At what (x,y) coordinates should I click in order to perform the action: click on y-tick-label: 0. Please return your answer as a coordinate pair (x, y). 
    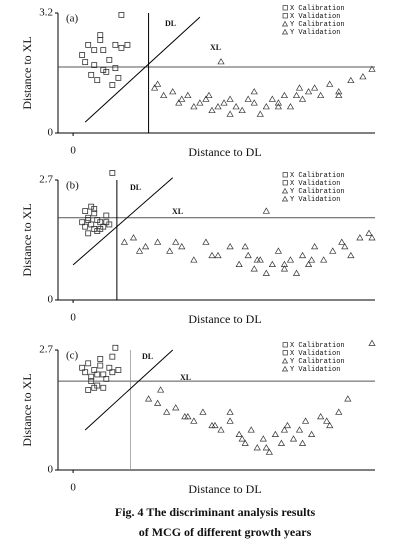
    Looking at the image, I should click on (51, 470).